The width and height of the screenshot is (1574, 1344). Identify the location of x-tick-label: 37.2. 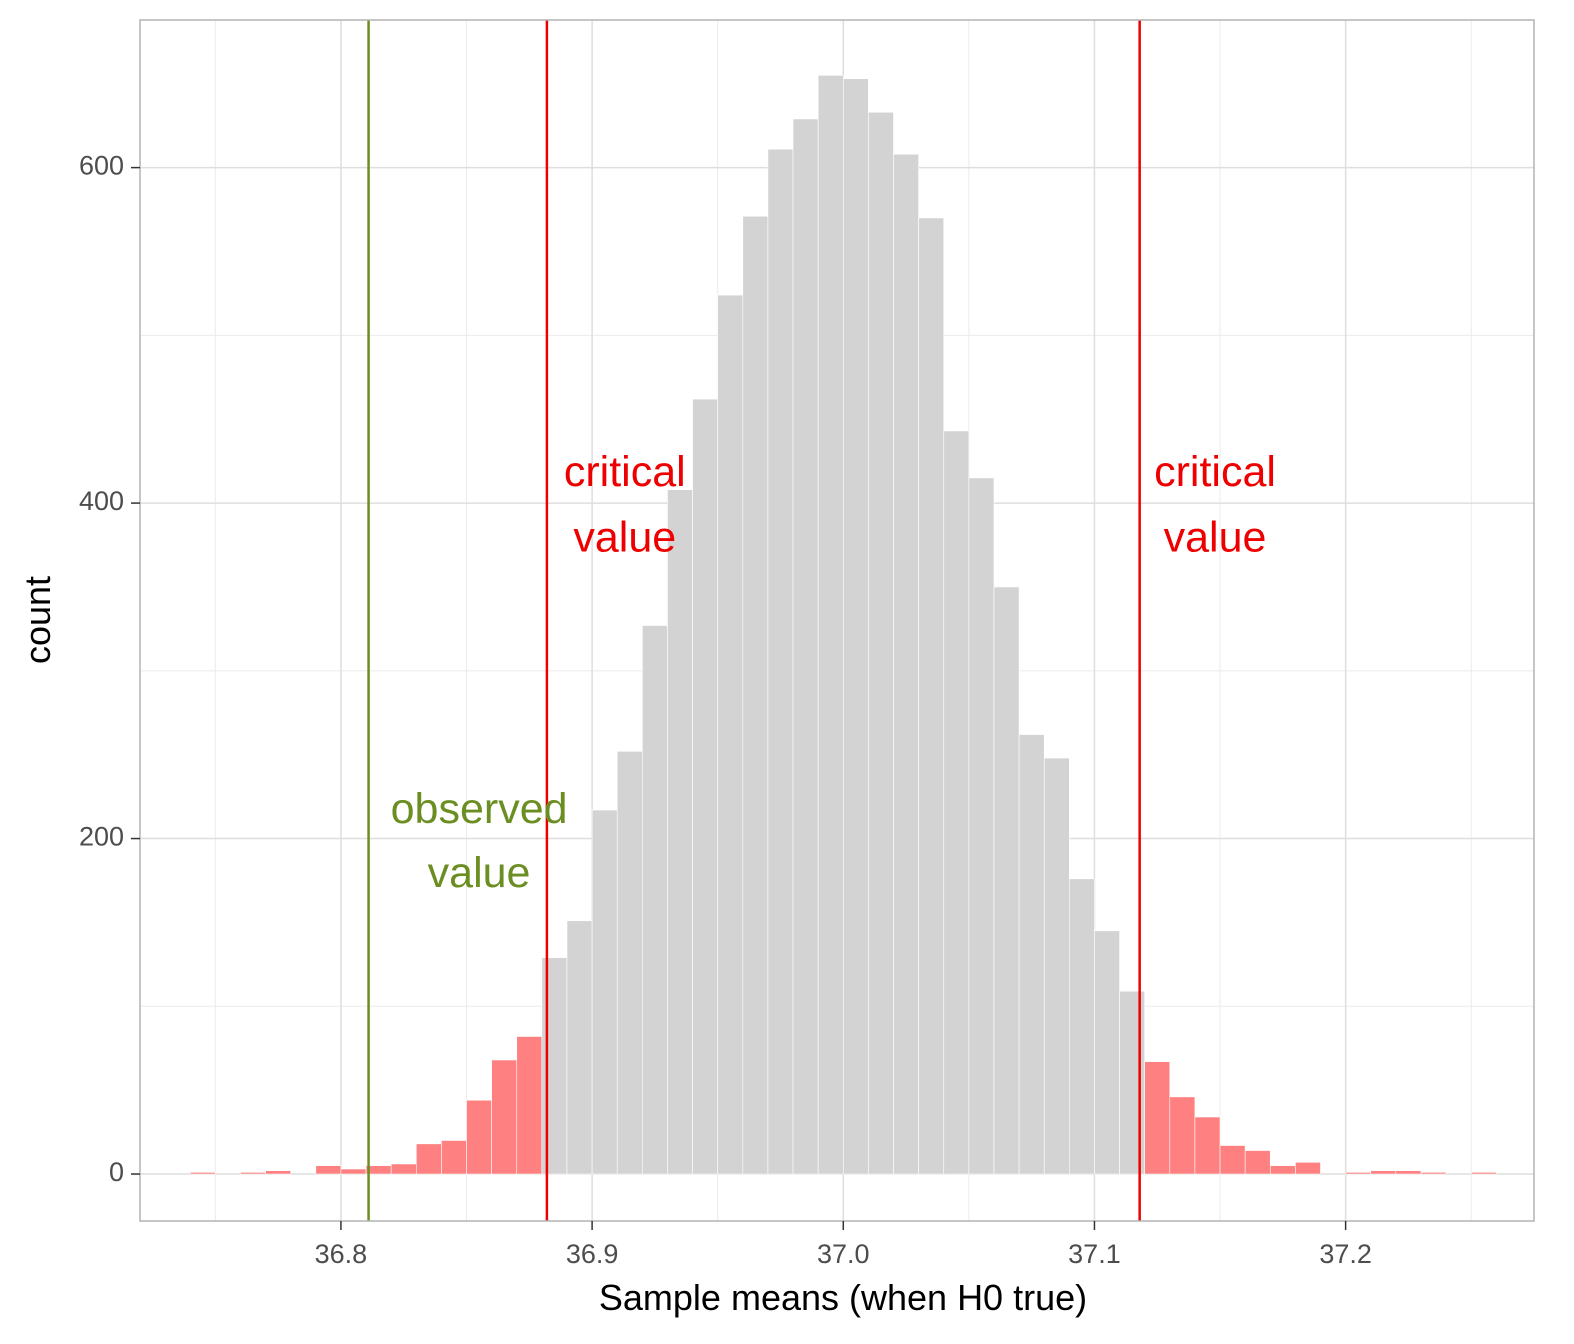
(1345, 1254).